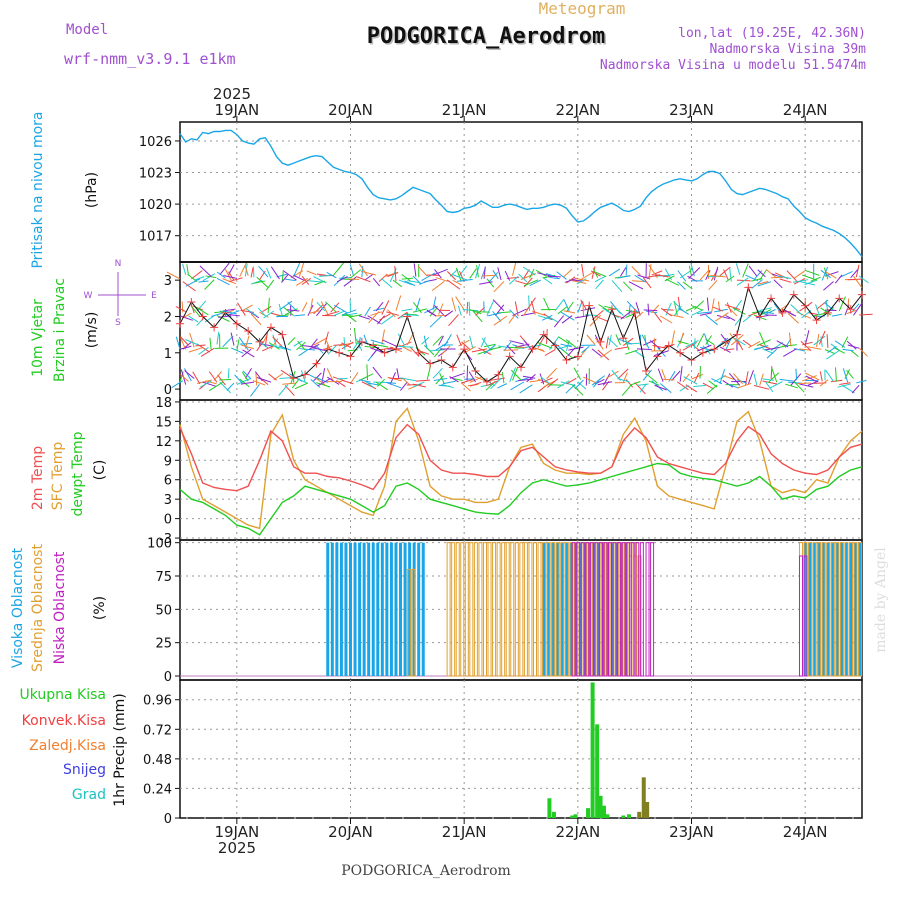 The width and height of the screenshot is (900, 900). Describe the element at coordinates (588, 813) in the screenshot. I see `precip-bar-total` at that location.